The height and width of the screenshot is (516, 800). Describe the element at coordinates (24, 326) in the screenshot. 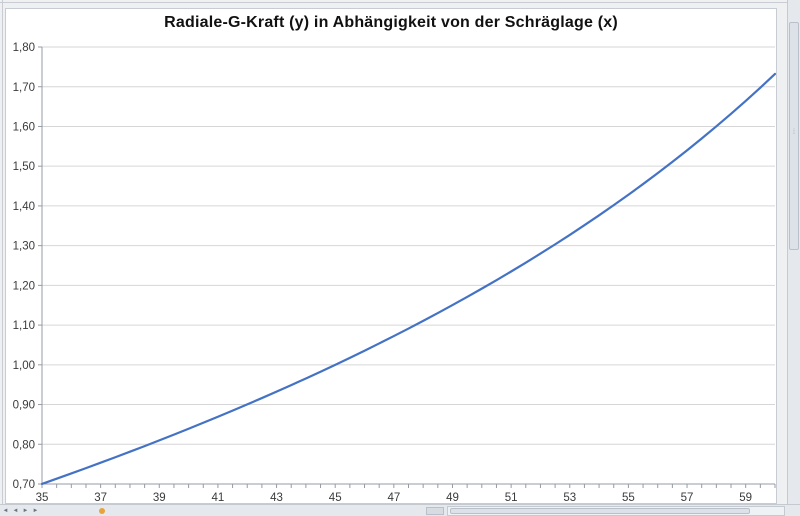

I see `y-tick-label: 1,10` at that location.